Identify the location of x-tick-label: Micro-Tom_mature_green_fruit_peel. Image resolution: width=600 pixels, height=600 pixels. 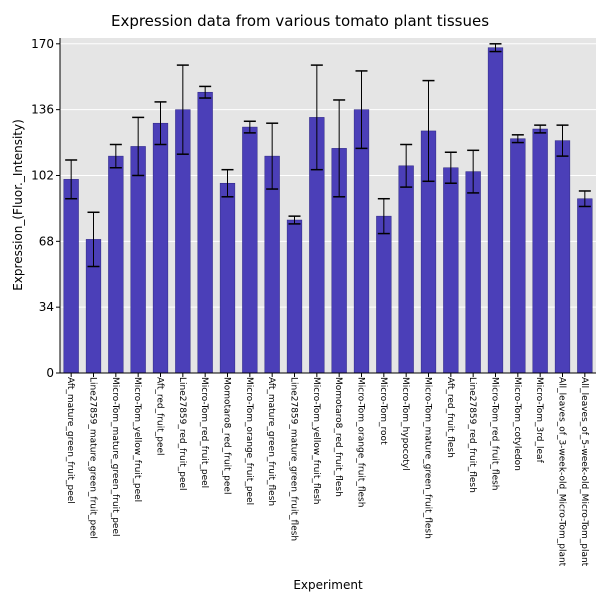
(115, 457).